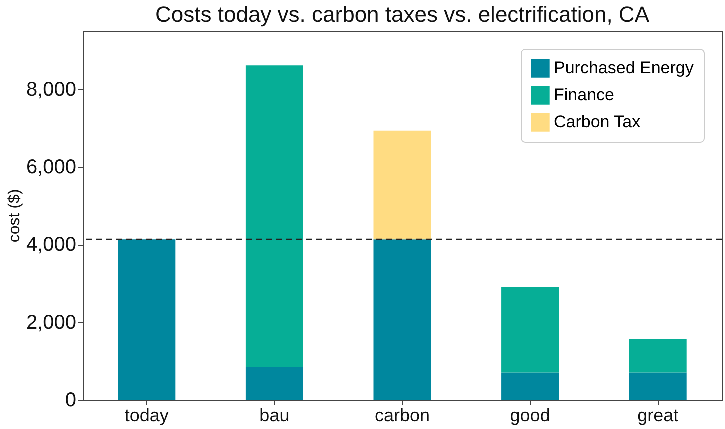 The width and height of the screenshot is (725, 429). Describe the element at coordinates (146, 416) in the screenshot. I see `x-tick-label: today` at that location.